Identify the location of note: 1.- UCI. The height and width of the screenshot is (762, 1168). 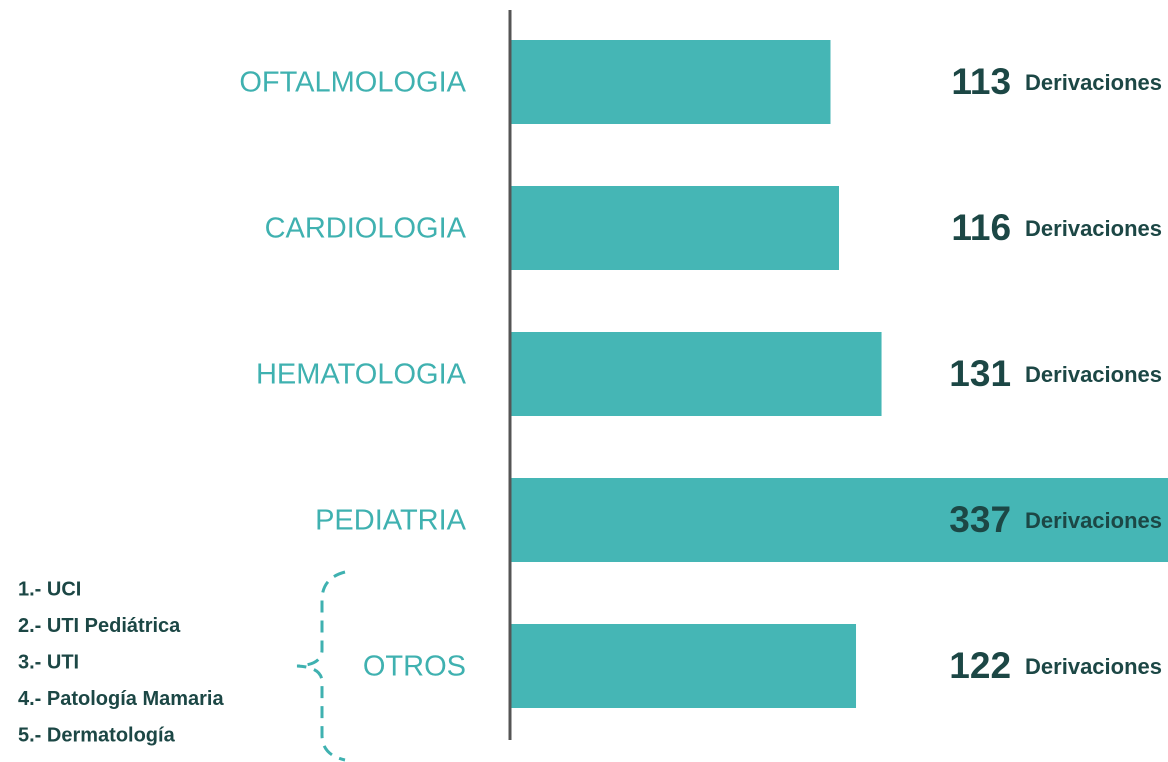
(49, 589).